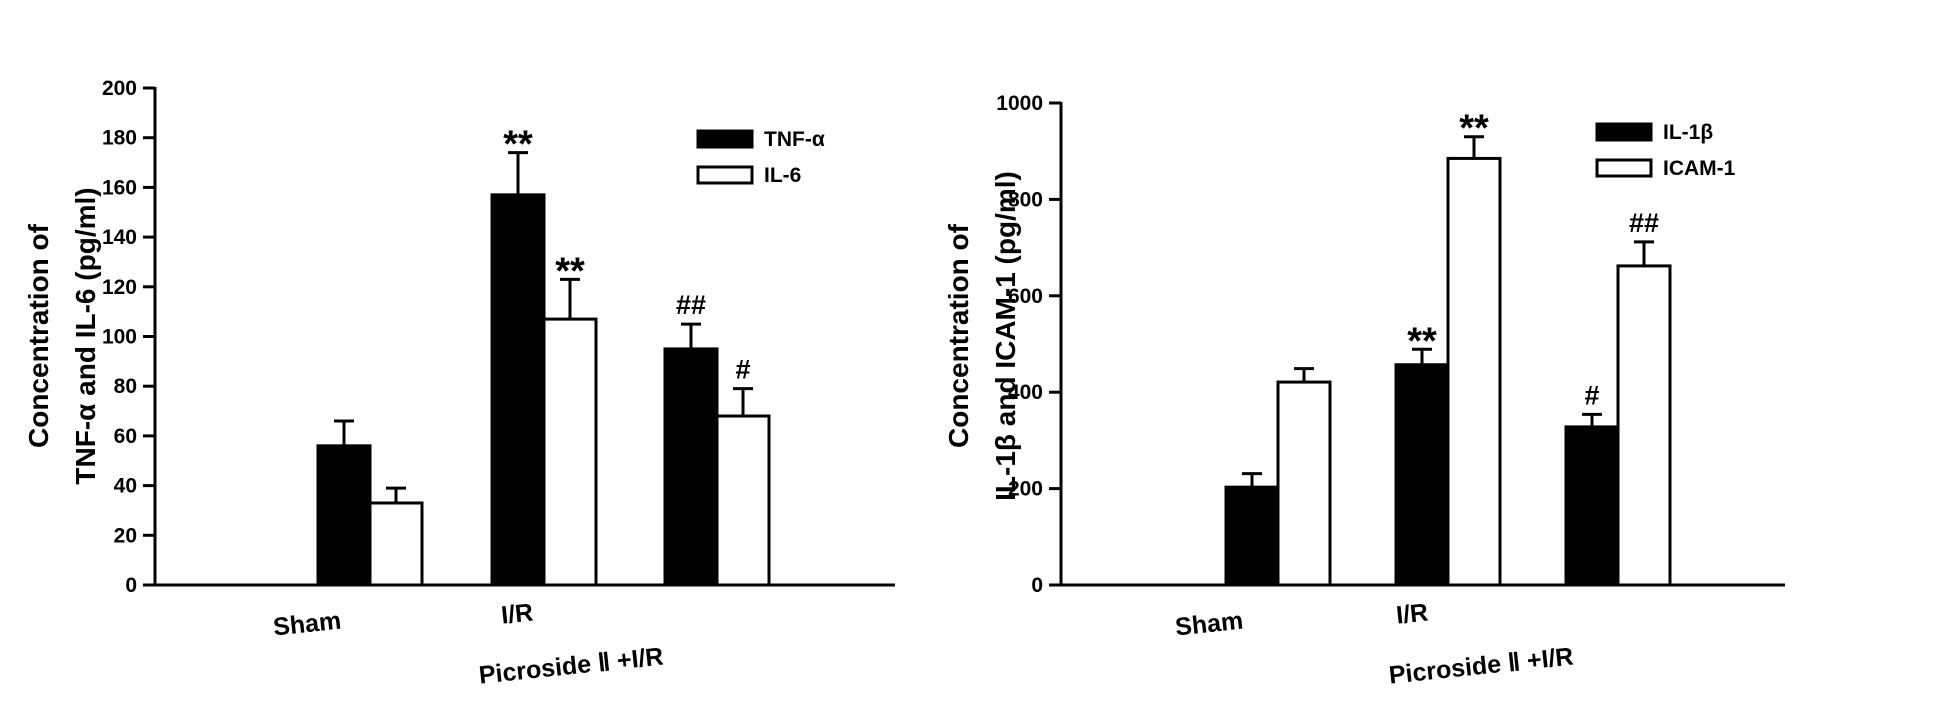 This screenshot has height=703, width=1944. I want to click on legend-label: IL-6, so click(782, 175).